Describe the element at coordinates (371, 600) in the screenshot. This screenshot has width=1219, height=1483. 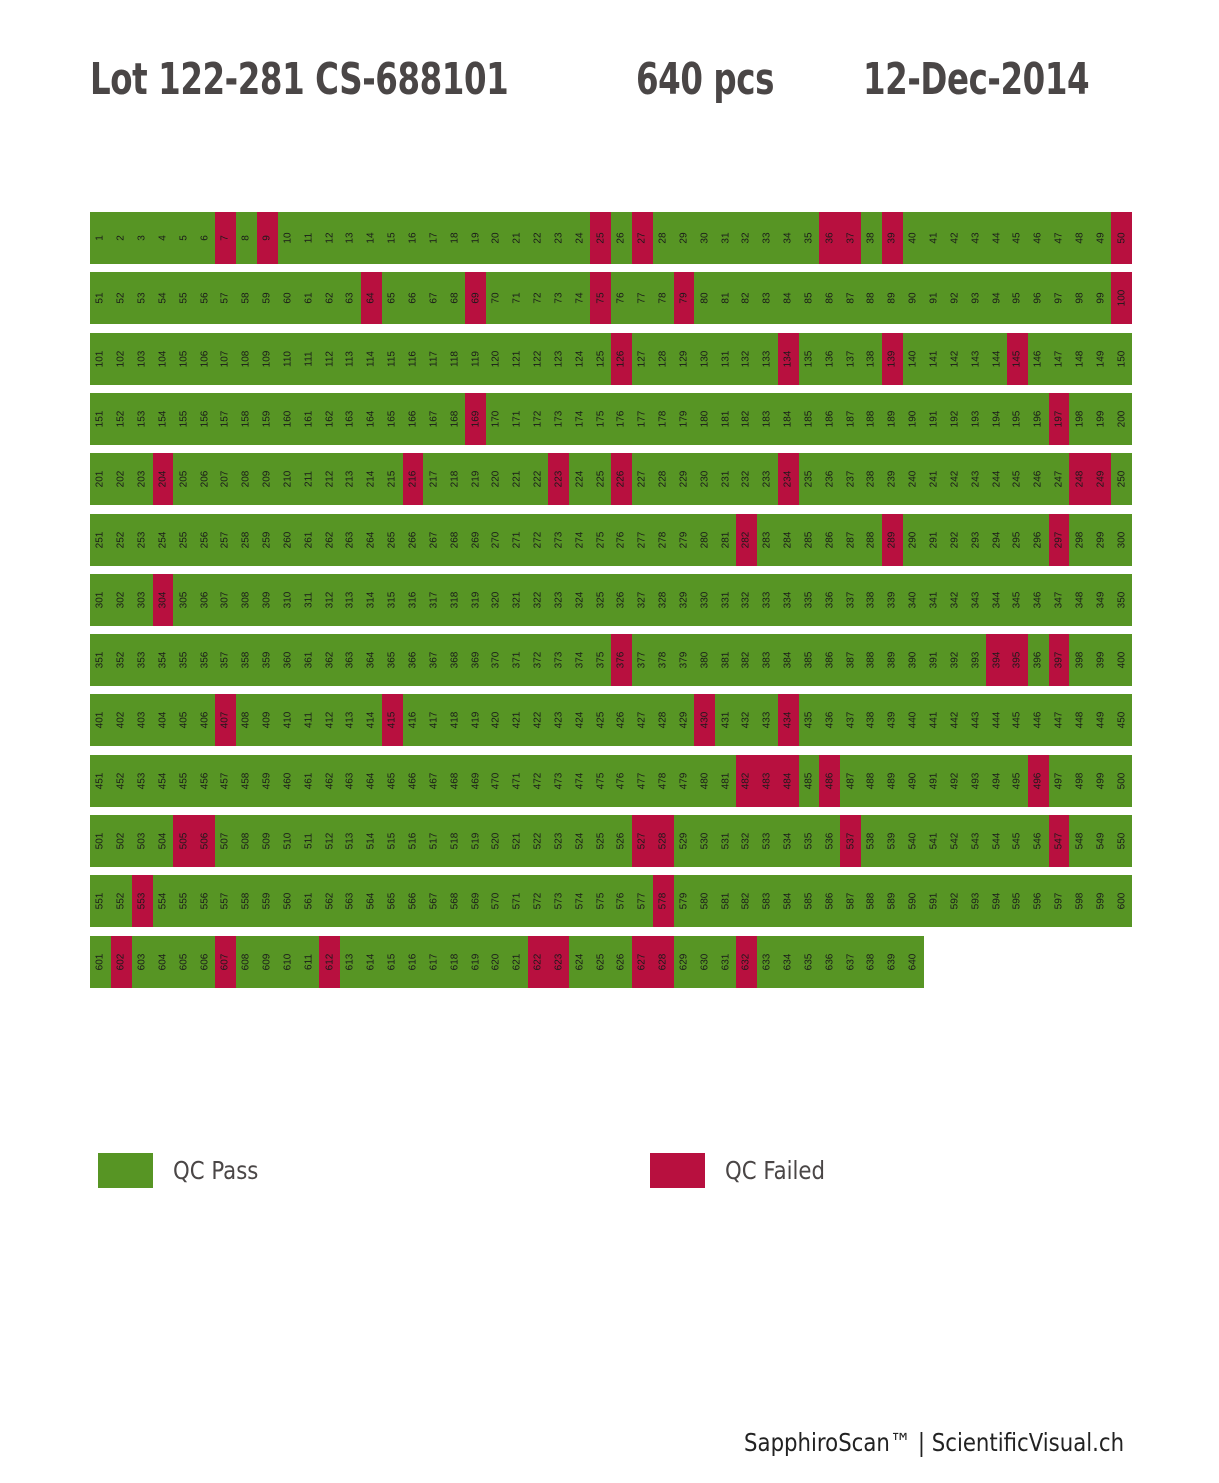
I see `cell-number: 314` at that location.